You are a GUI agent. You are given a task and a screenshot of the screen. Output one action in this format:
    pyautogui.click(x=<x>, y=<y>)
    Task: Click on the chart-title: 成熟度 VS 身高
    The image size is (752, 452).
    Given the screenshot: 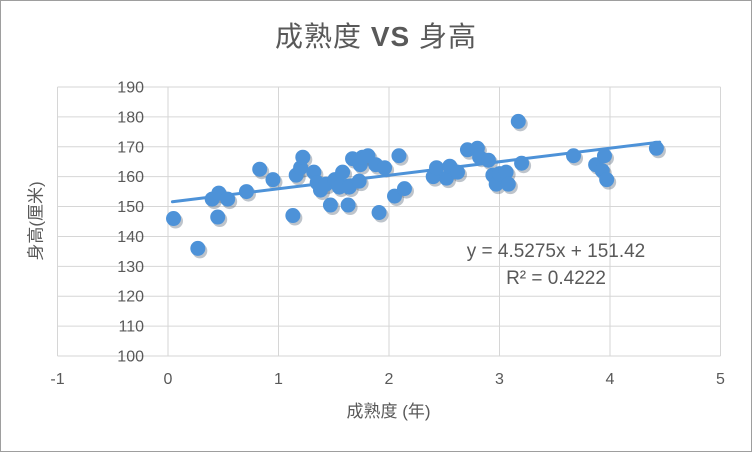 What is the action you would take?
    pyautogui.click(x=376, y=35)
    